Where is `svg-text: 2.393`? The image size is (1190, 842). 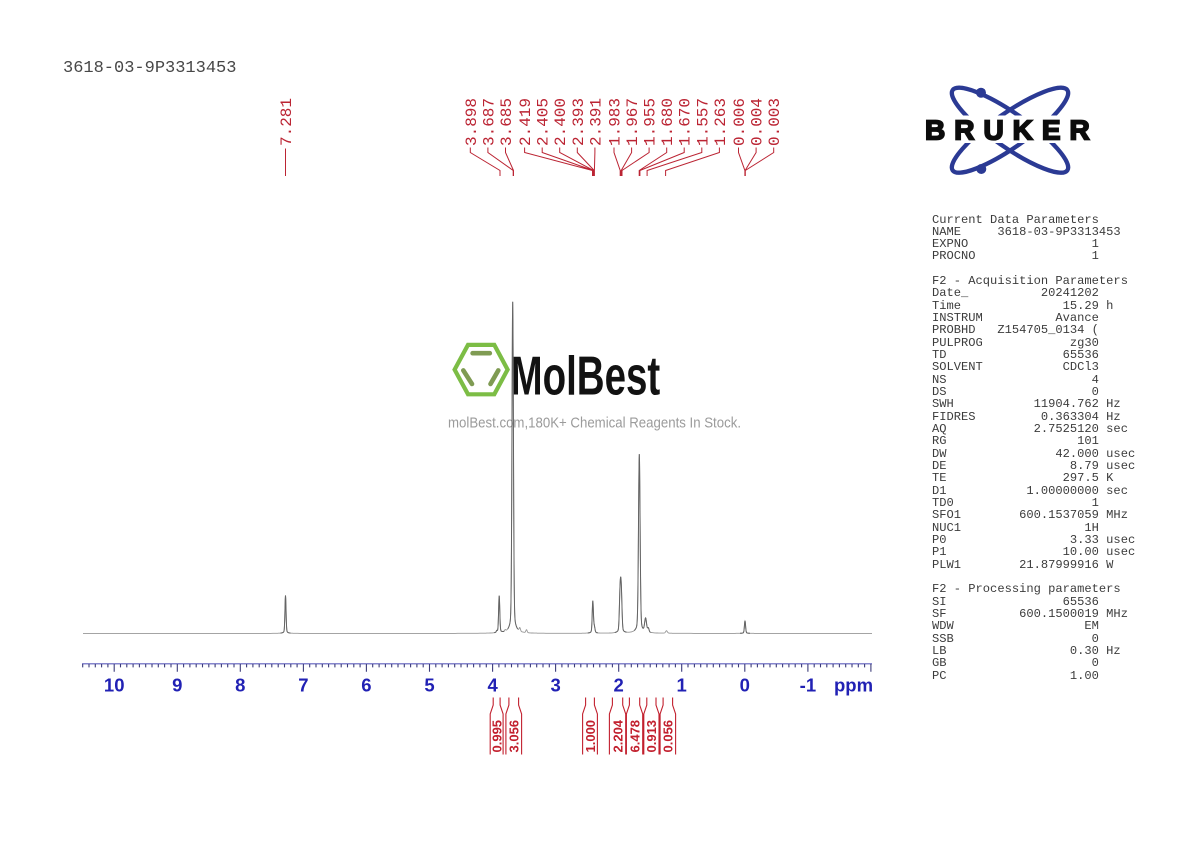 svg-text: 2.393 is located at coordinates (579, 122).